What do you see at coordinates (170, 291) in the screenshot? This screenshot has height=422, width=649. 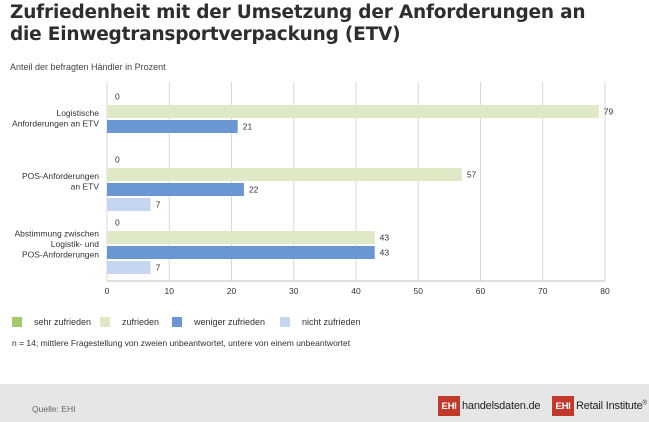 I see `x-tick-label: 10` at bounding box center [170, 291].